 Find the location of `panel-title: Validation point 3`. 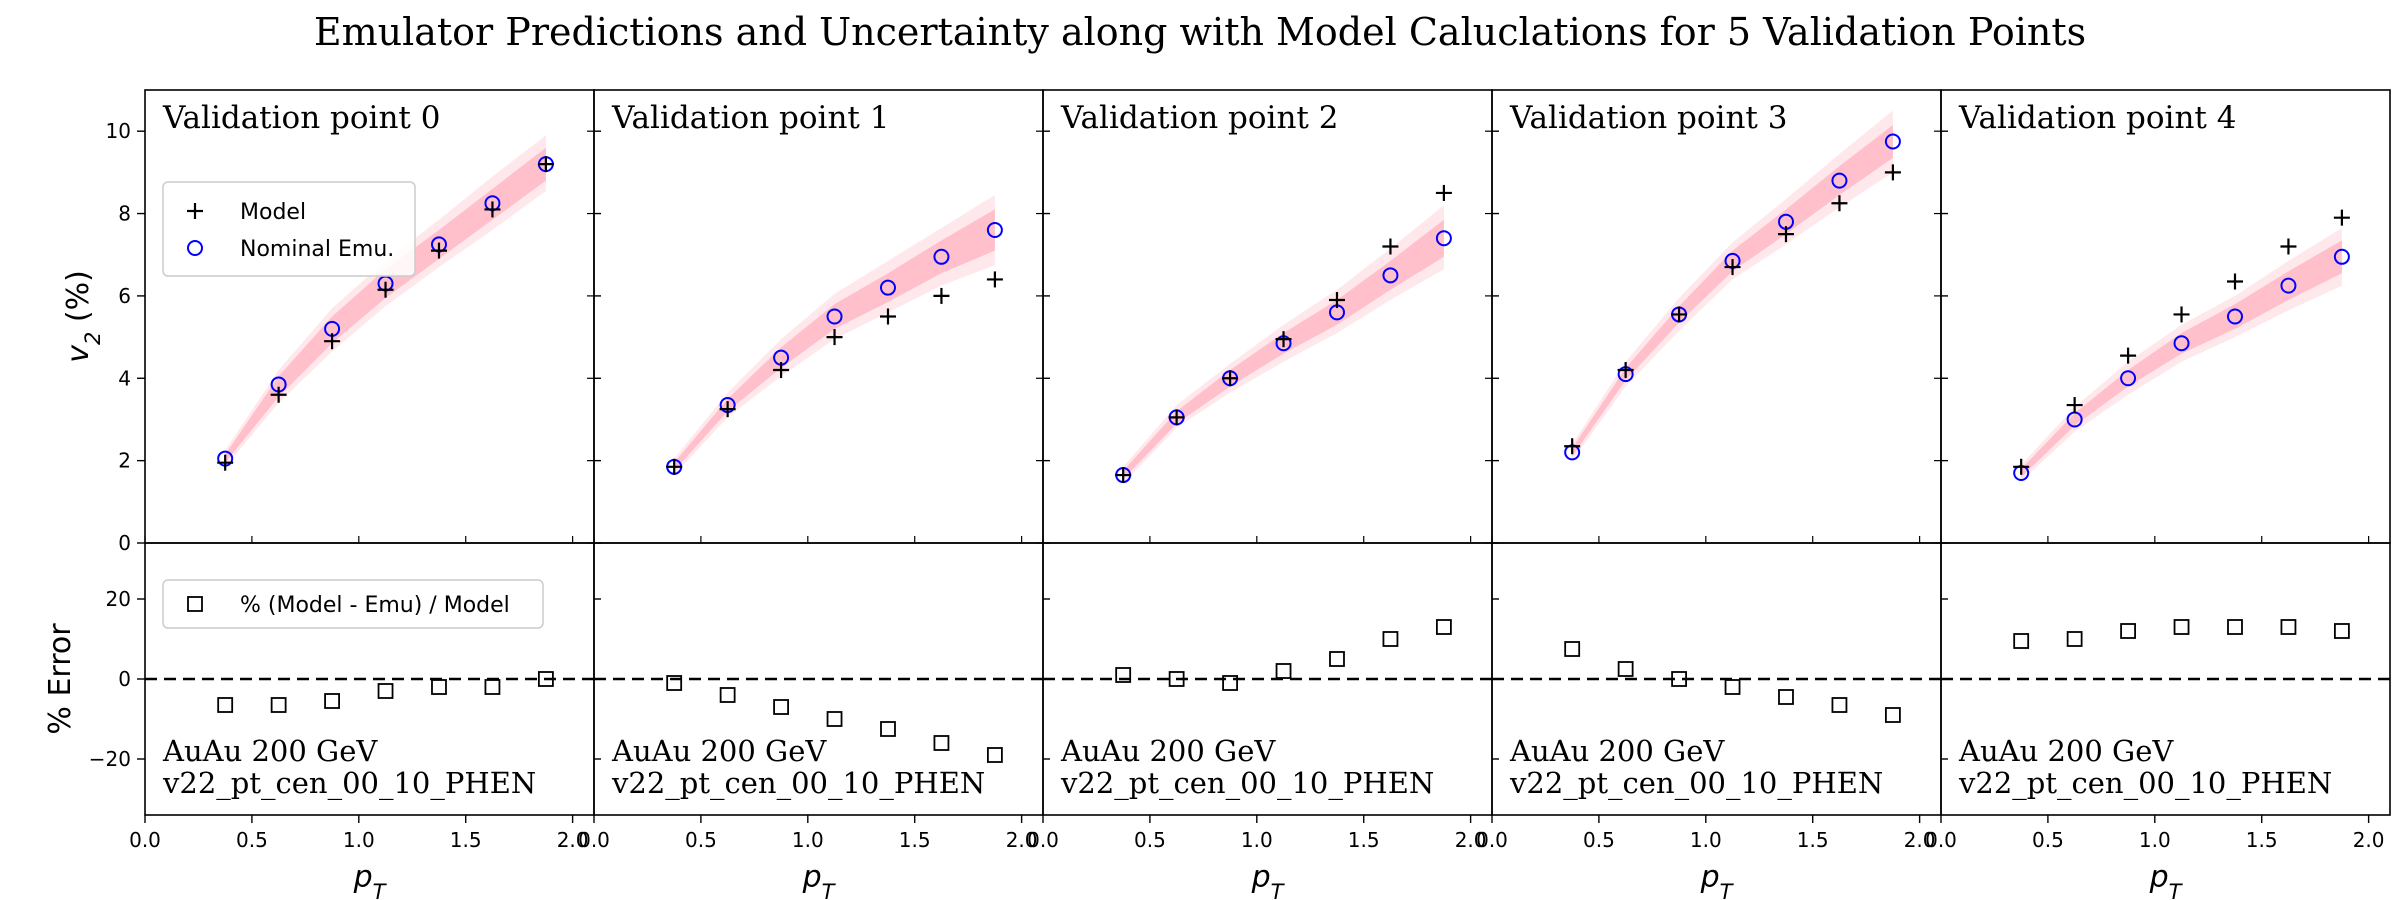

panel-title: Validation point 3 is located at coordinates (1648, 118).